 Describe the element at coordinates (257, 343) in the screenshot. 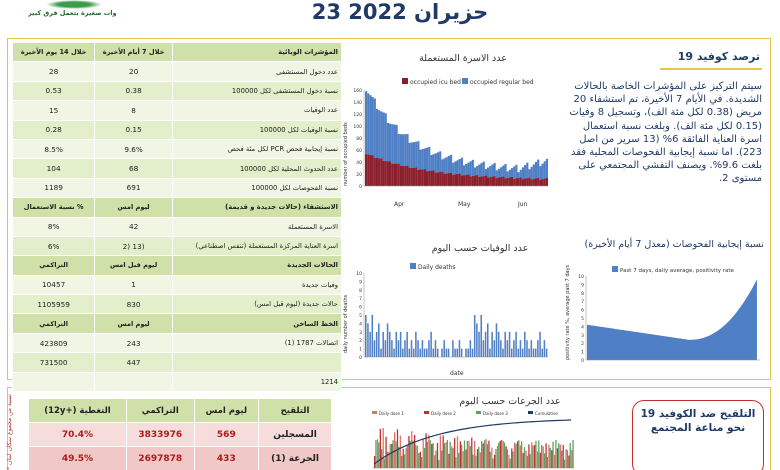

I see `row-label: اتصالات 1787 (1)` at that location.